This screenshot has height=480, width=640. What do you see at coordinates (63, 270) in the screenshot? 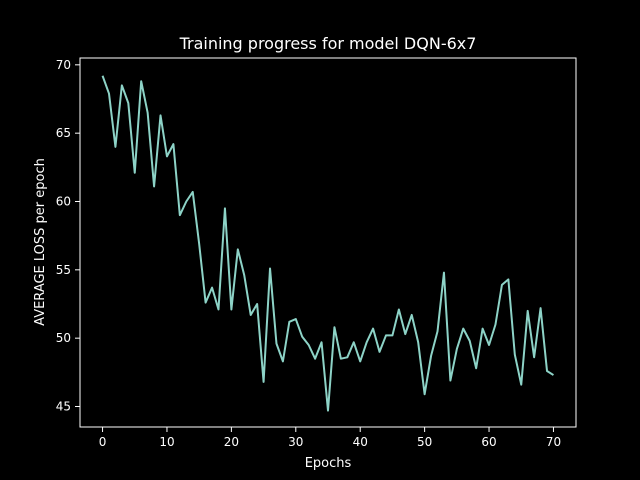
I see `y-tick-label-55: 55` at bounding box center [63, 270].